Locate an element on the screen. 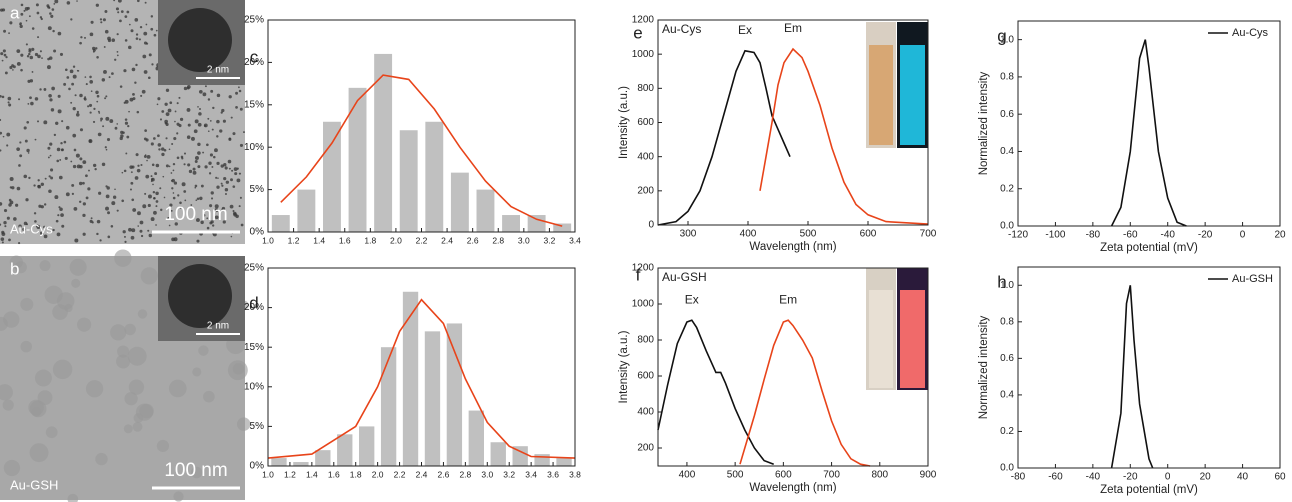 This screenshot has width=1292, height=502. y-tick-label: 800 is located at coordinates (645, 88).